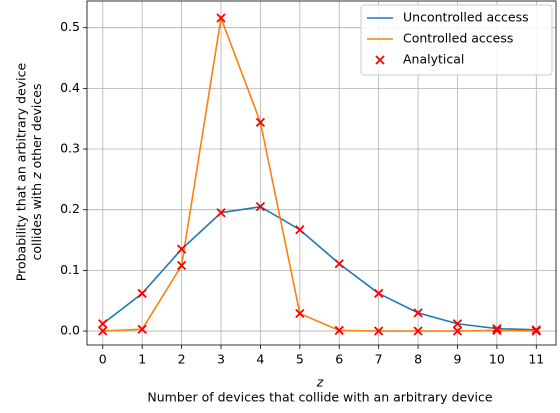 This screenshot has height=413, width=560. I want to click on x-tick-label: 7, so click(379, 359).